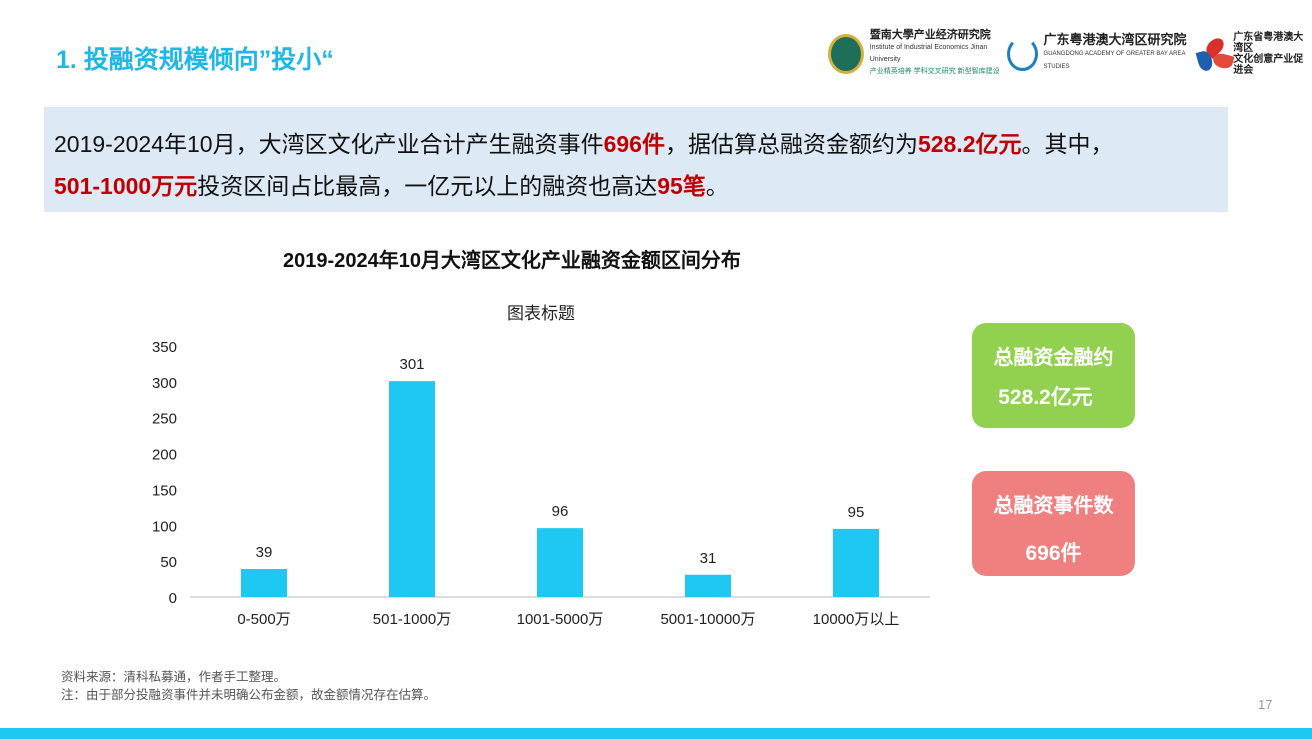 Image resolution: width=1312 pixels, height=739 pixels. Describe the element at coordinates (427, 186) in the screenshot. I see `summary-text: 投资区间占比最高，一亿元以上的融资也高达` at that location.